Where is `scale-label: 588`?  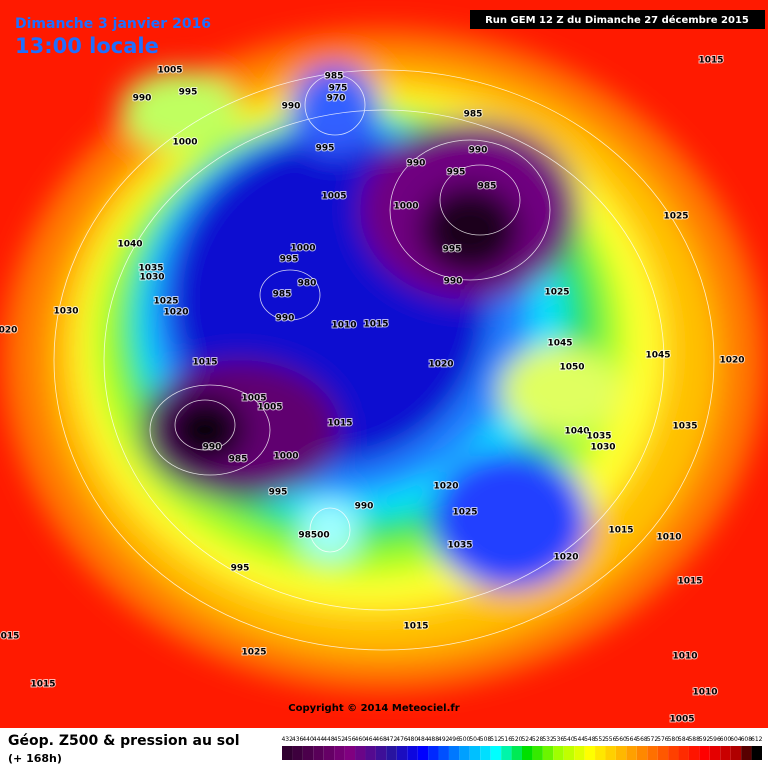 scale-label: 588 is located at coordinates (694, 739).